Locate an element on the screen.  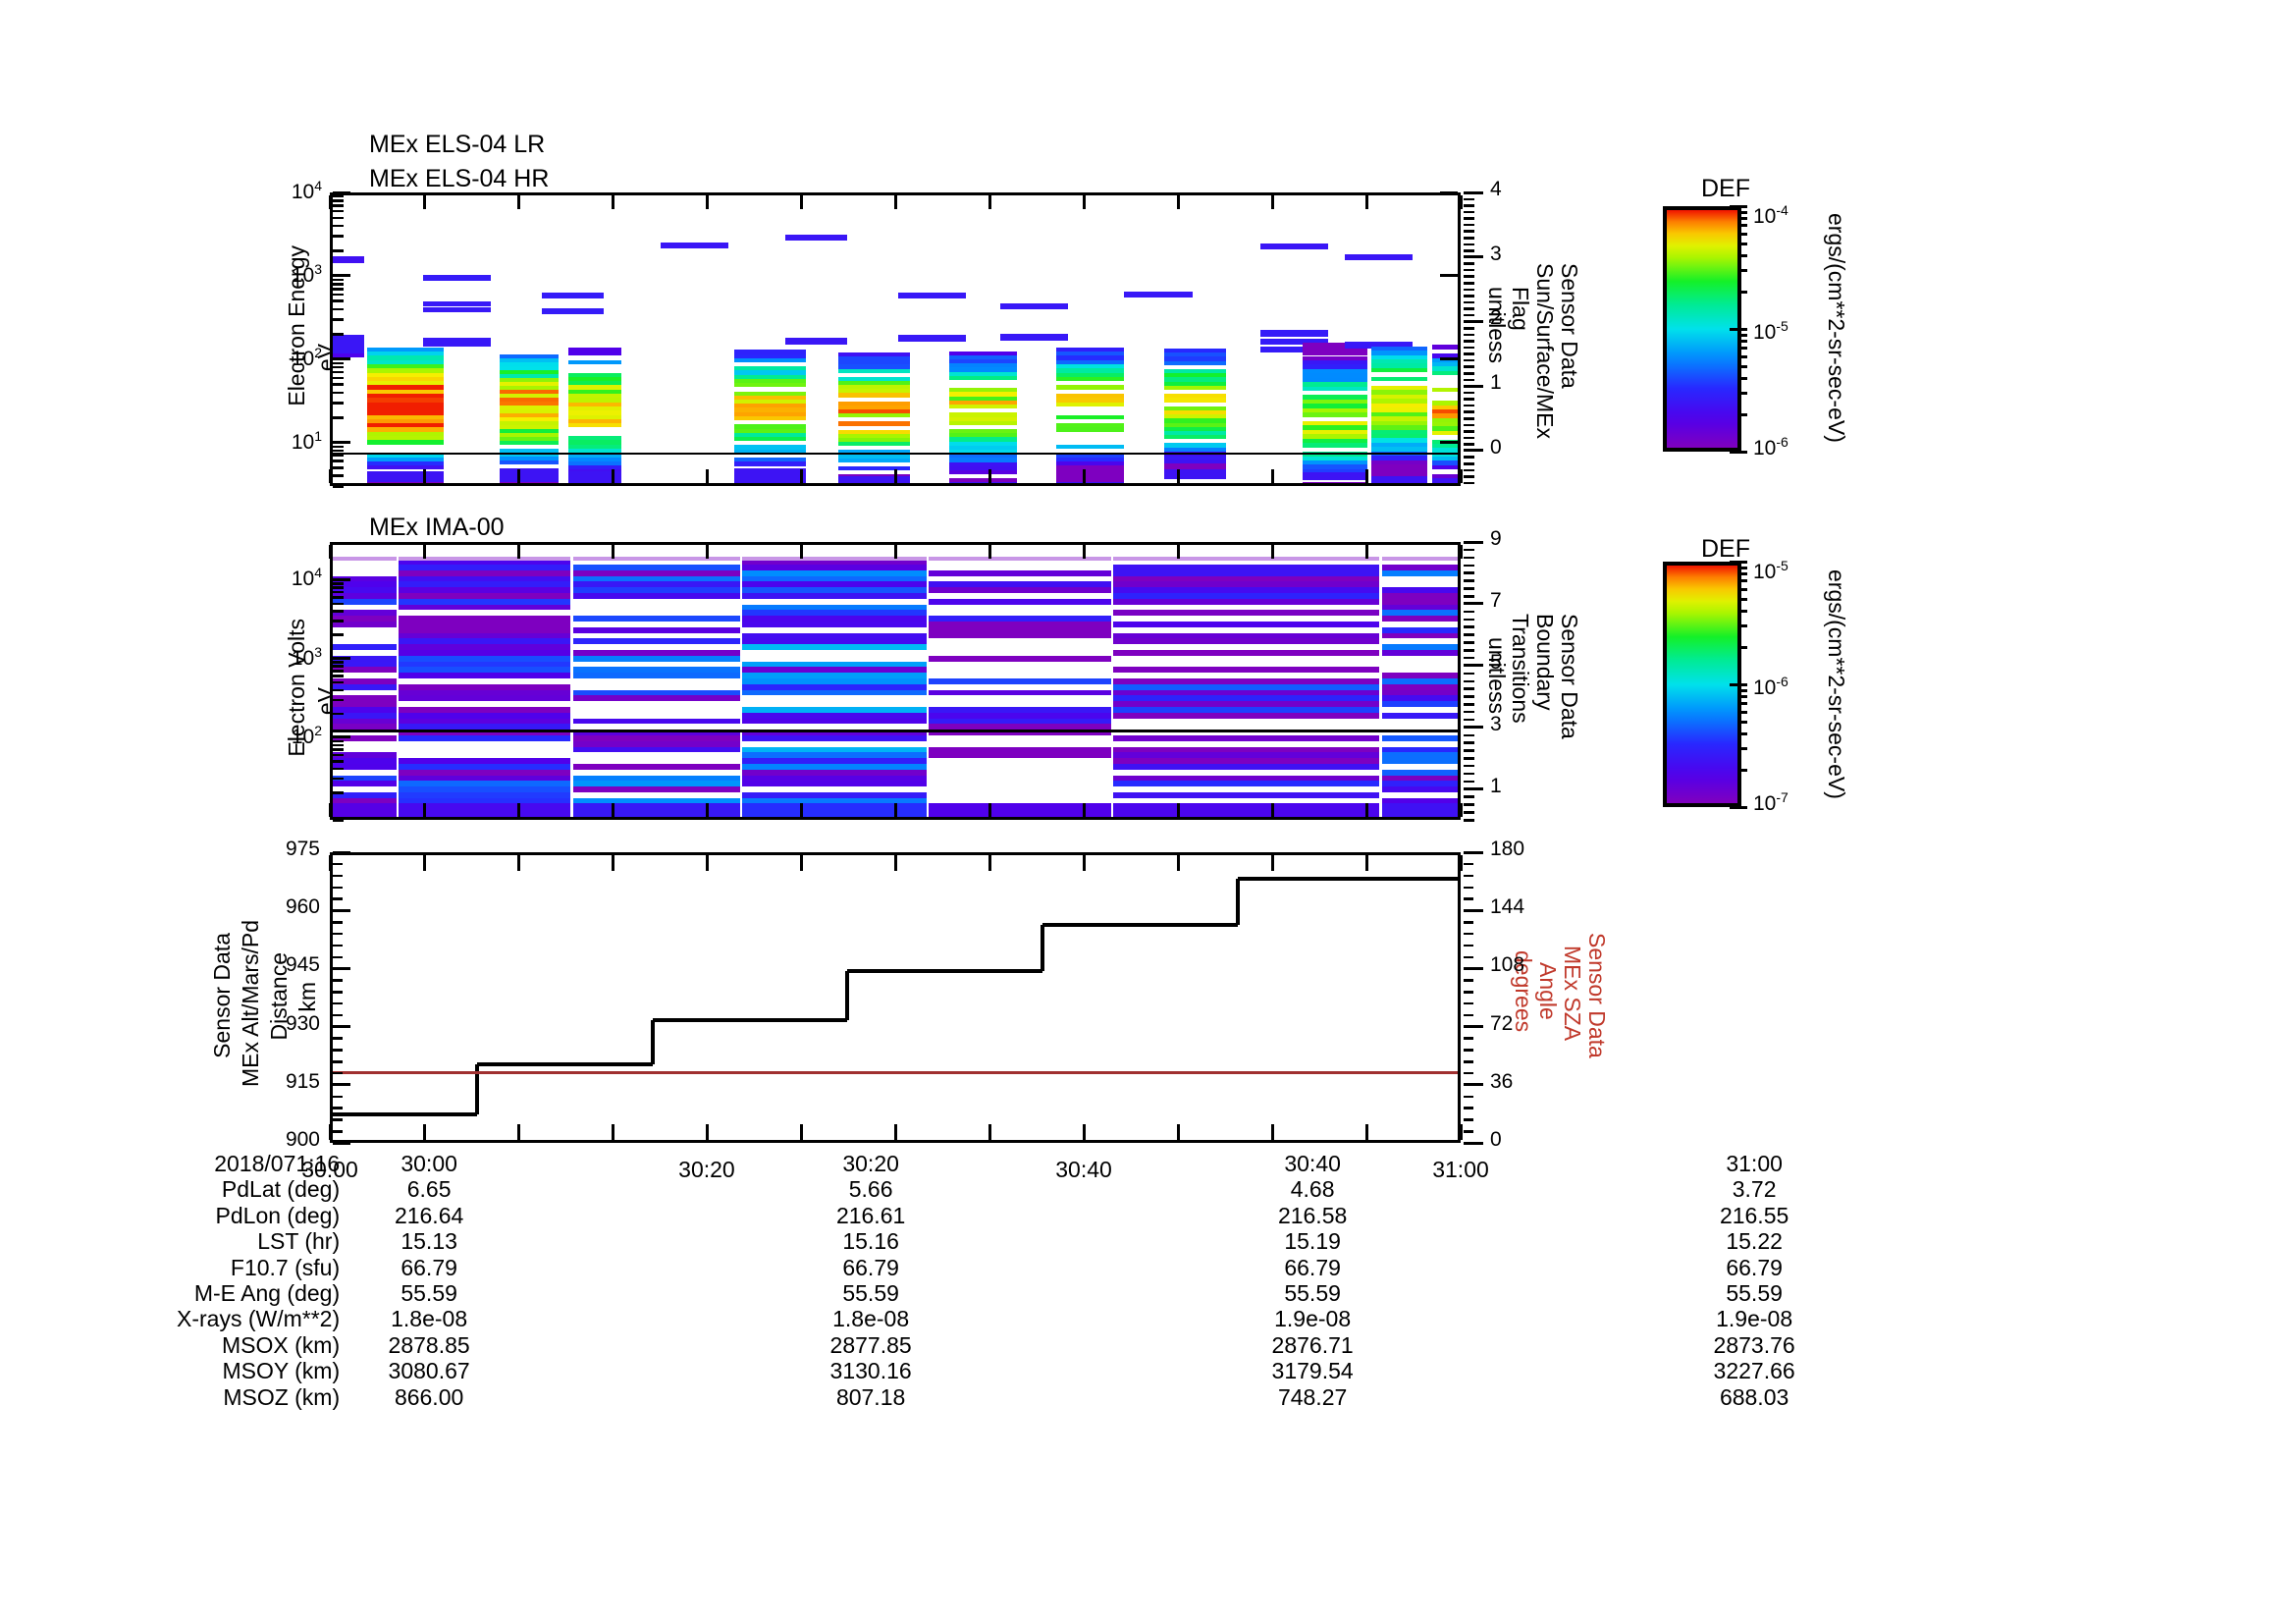
altitude-plot is located at coordinates (895, 997).